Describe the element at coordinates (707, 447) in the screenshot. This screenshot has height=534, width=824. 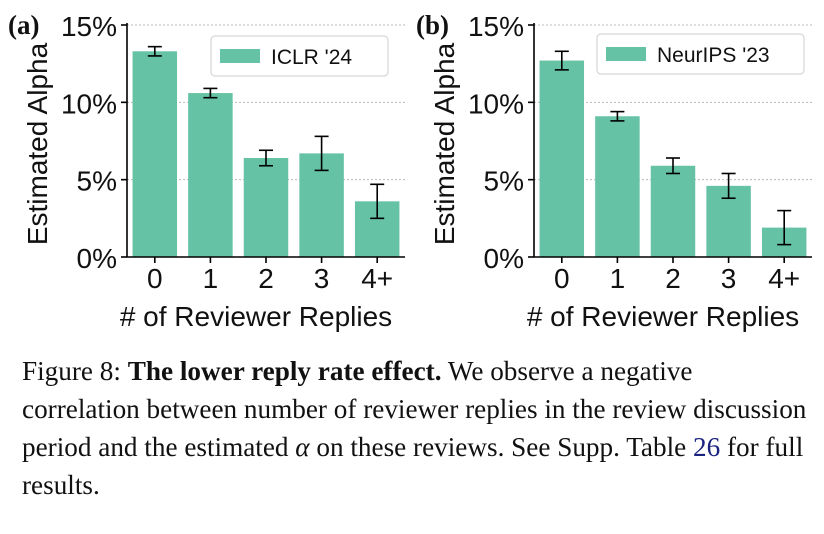
I see `table-ref-link: 26` at that location.